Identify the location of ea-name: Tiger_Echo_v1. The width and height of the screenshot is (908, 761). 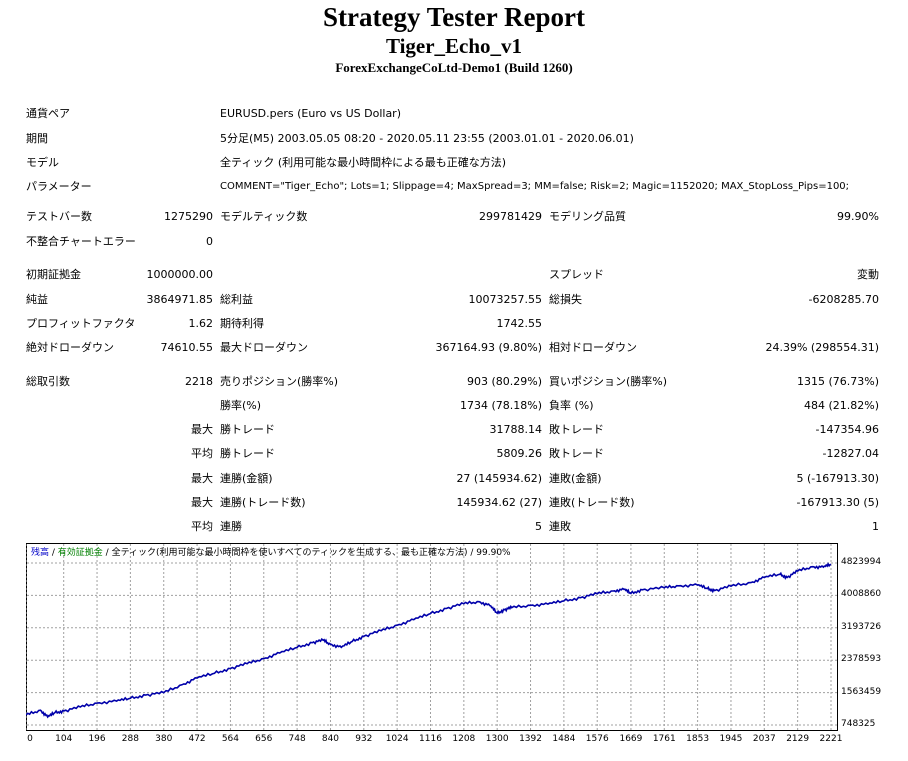
(454, 46).